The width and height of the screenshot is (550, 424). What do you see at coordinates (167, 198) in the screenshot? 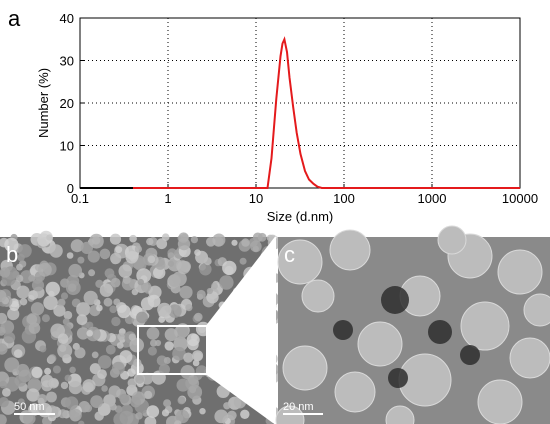
I see `x-tick-label: 1` at bounding box center [167, 198].